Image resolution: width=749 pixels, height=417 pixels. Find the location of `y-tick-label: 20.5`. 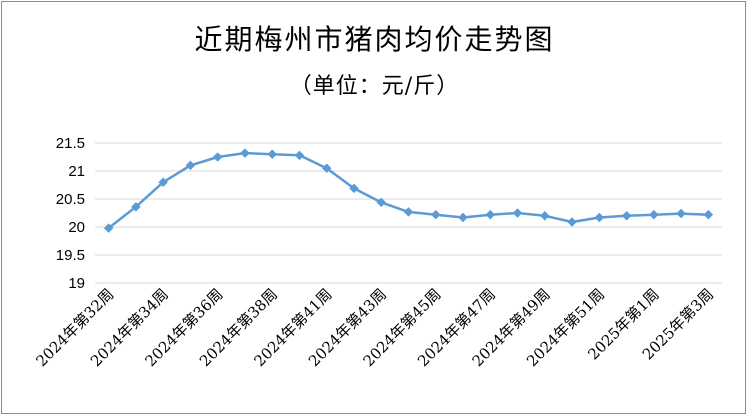

y-tick-label: 20.5 is located at coordinates (70, 199).